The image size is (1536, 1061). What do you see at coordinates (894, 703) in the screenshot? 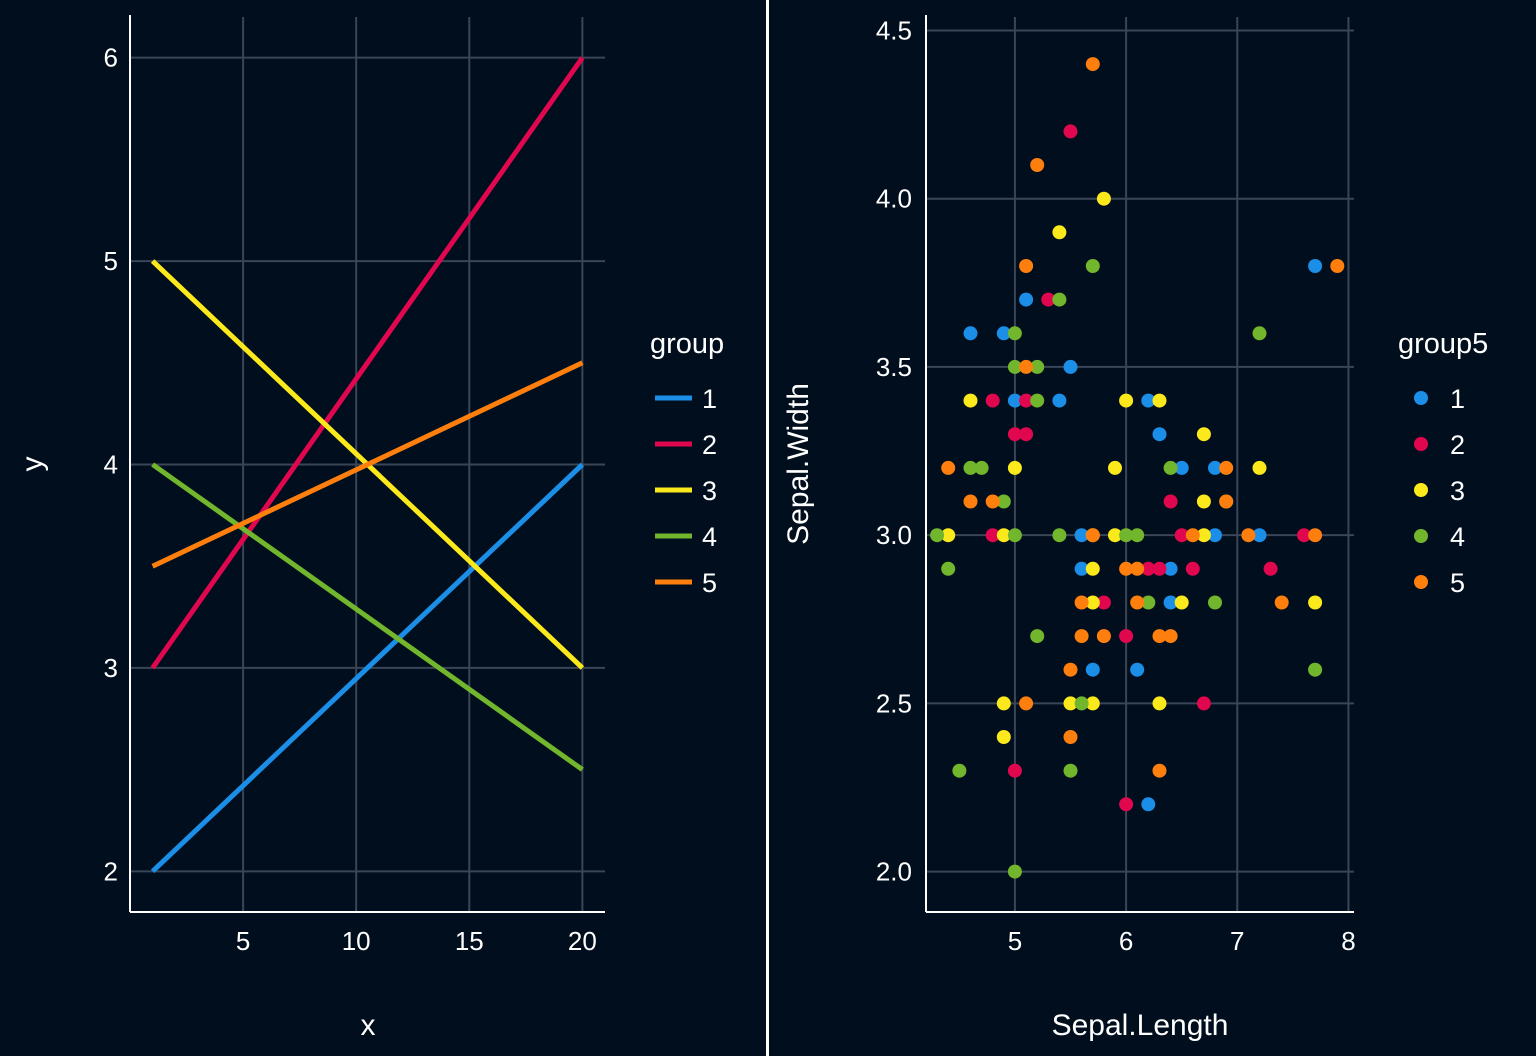
I see `right-y-tick-label: 2.5` at bounding box center [894, 703].